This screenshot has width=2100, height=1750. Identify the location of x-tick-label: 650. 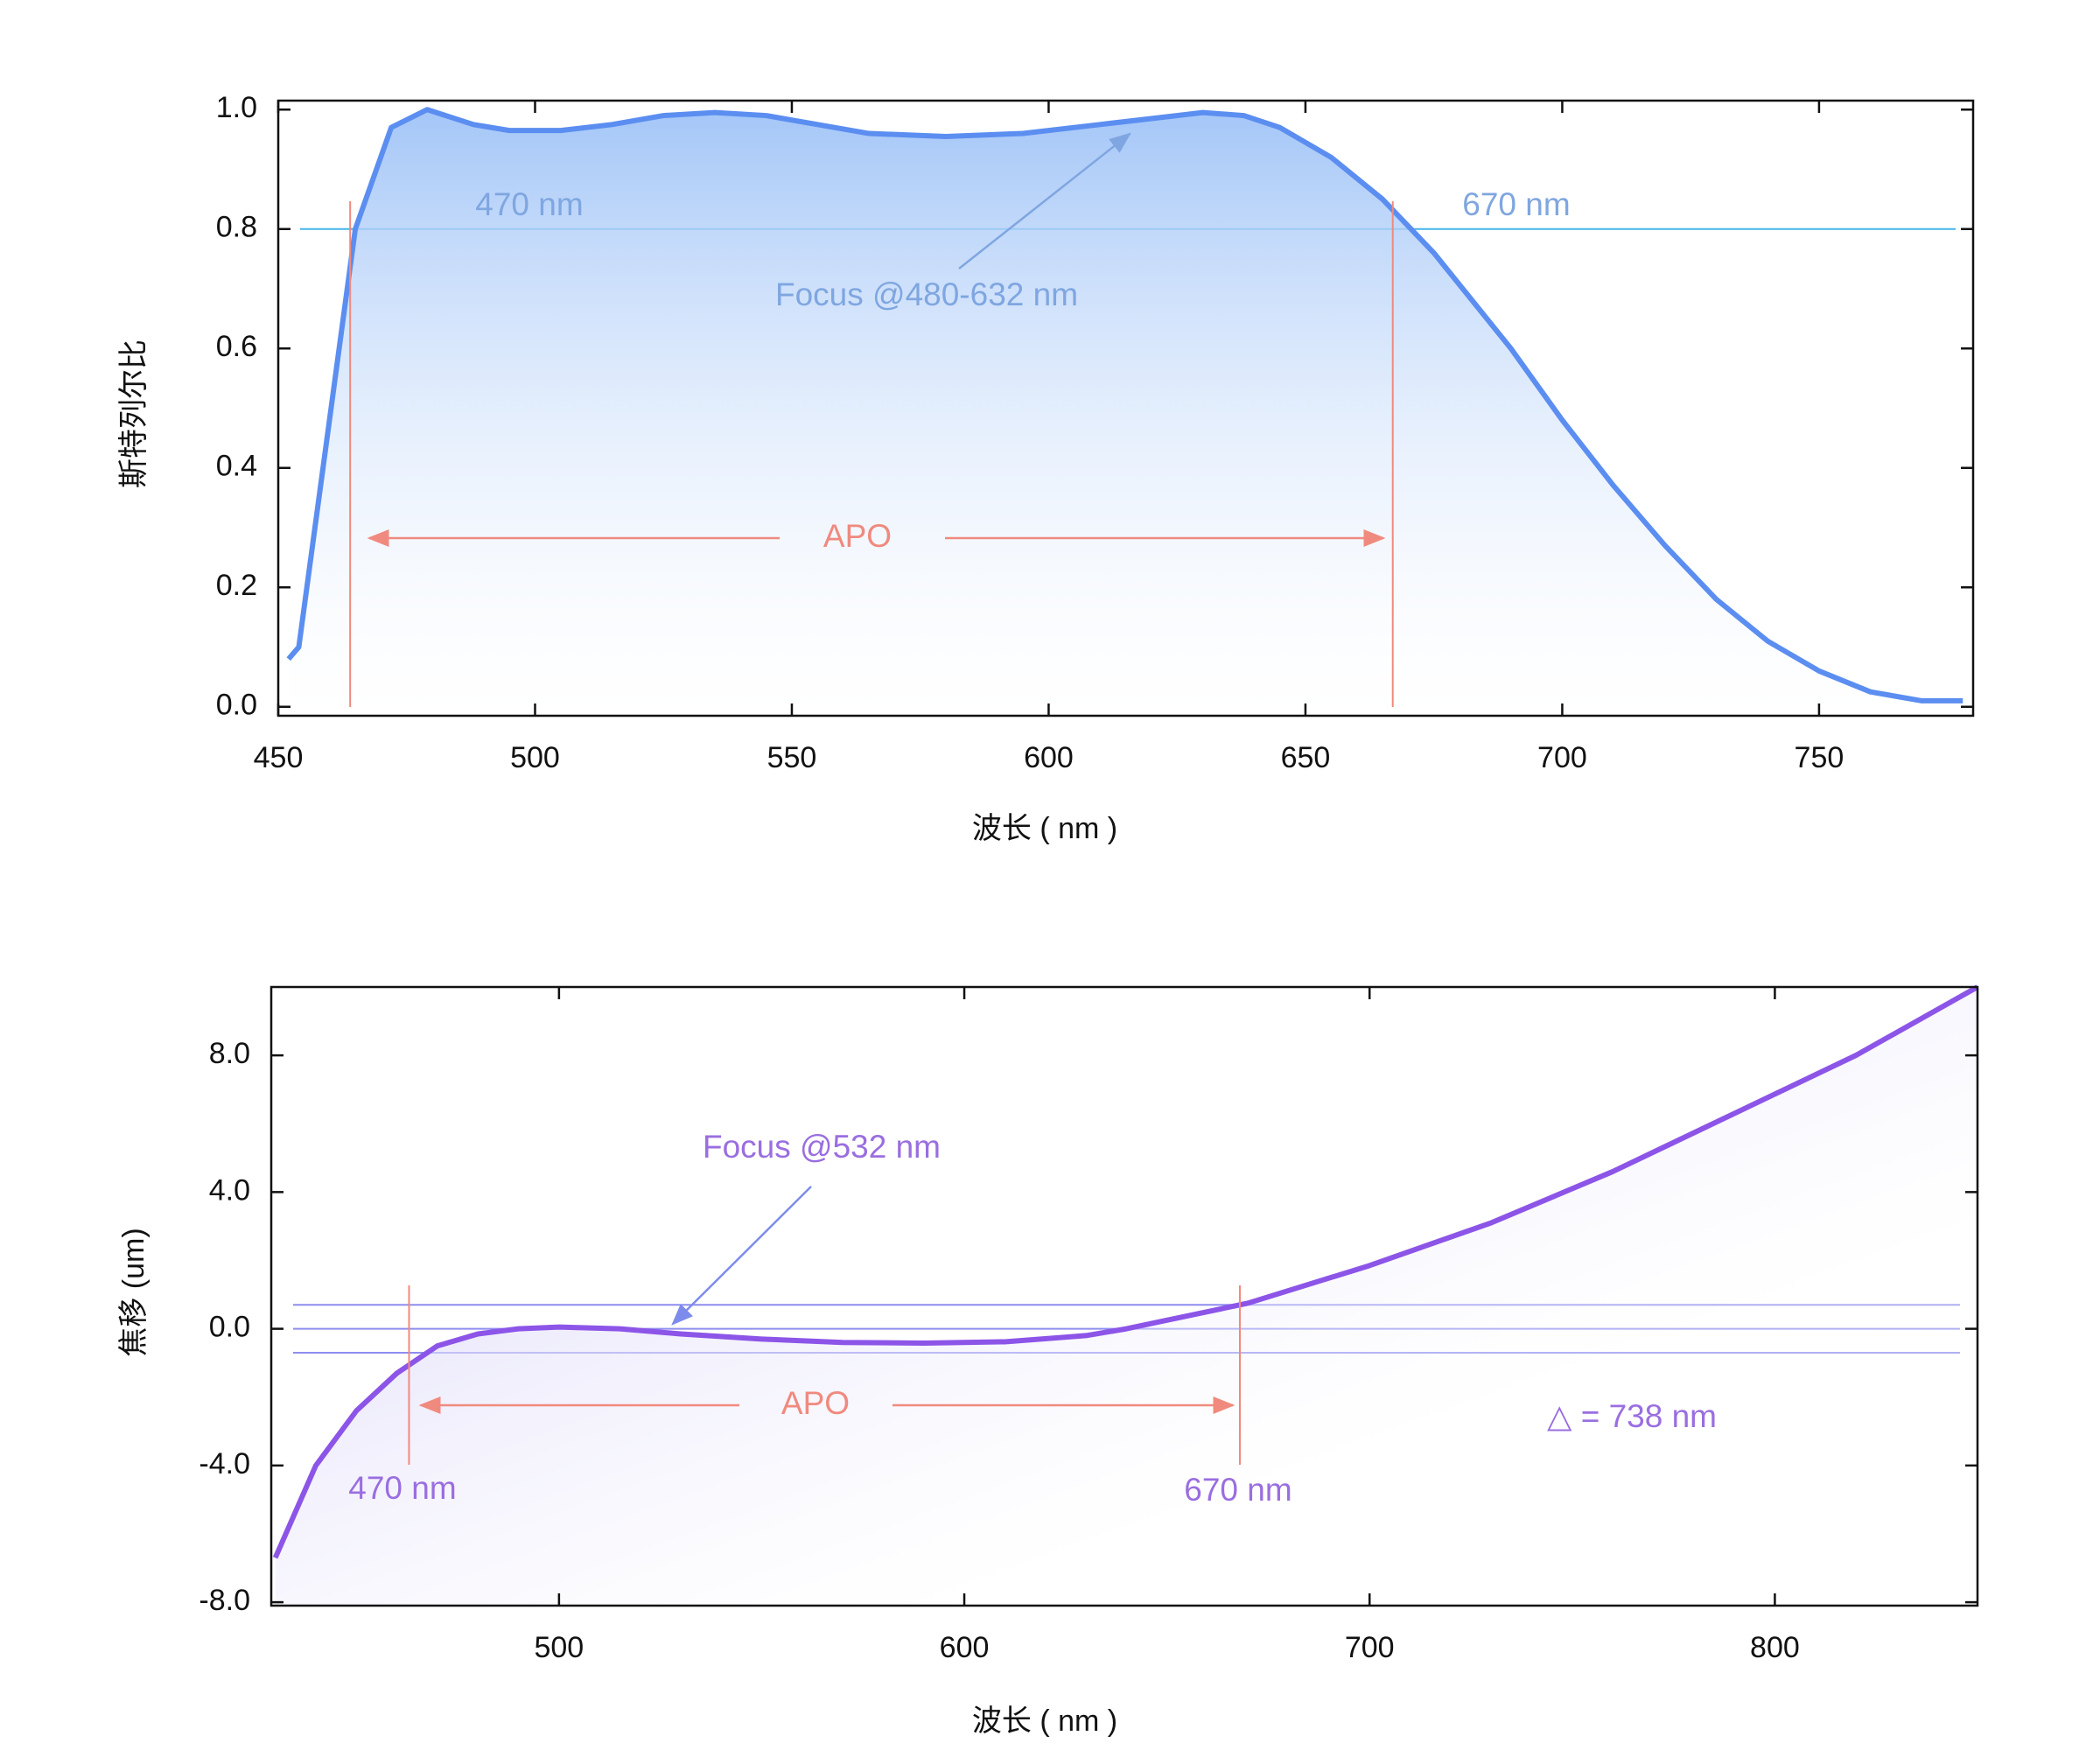
(1306, 757).